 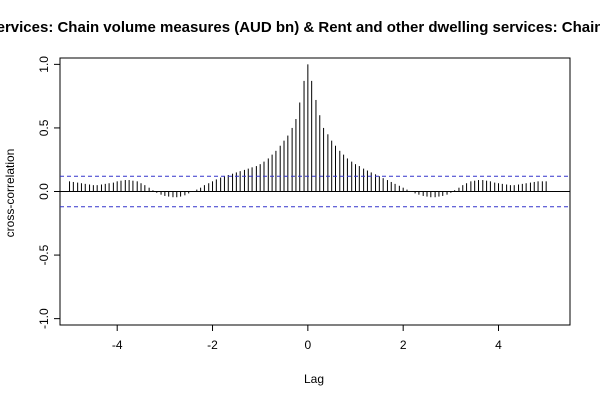 What do you see at coordinates (498, 345) in the screenshot?
I see `x-tick-label: 4` at bounding box center [498, 345].